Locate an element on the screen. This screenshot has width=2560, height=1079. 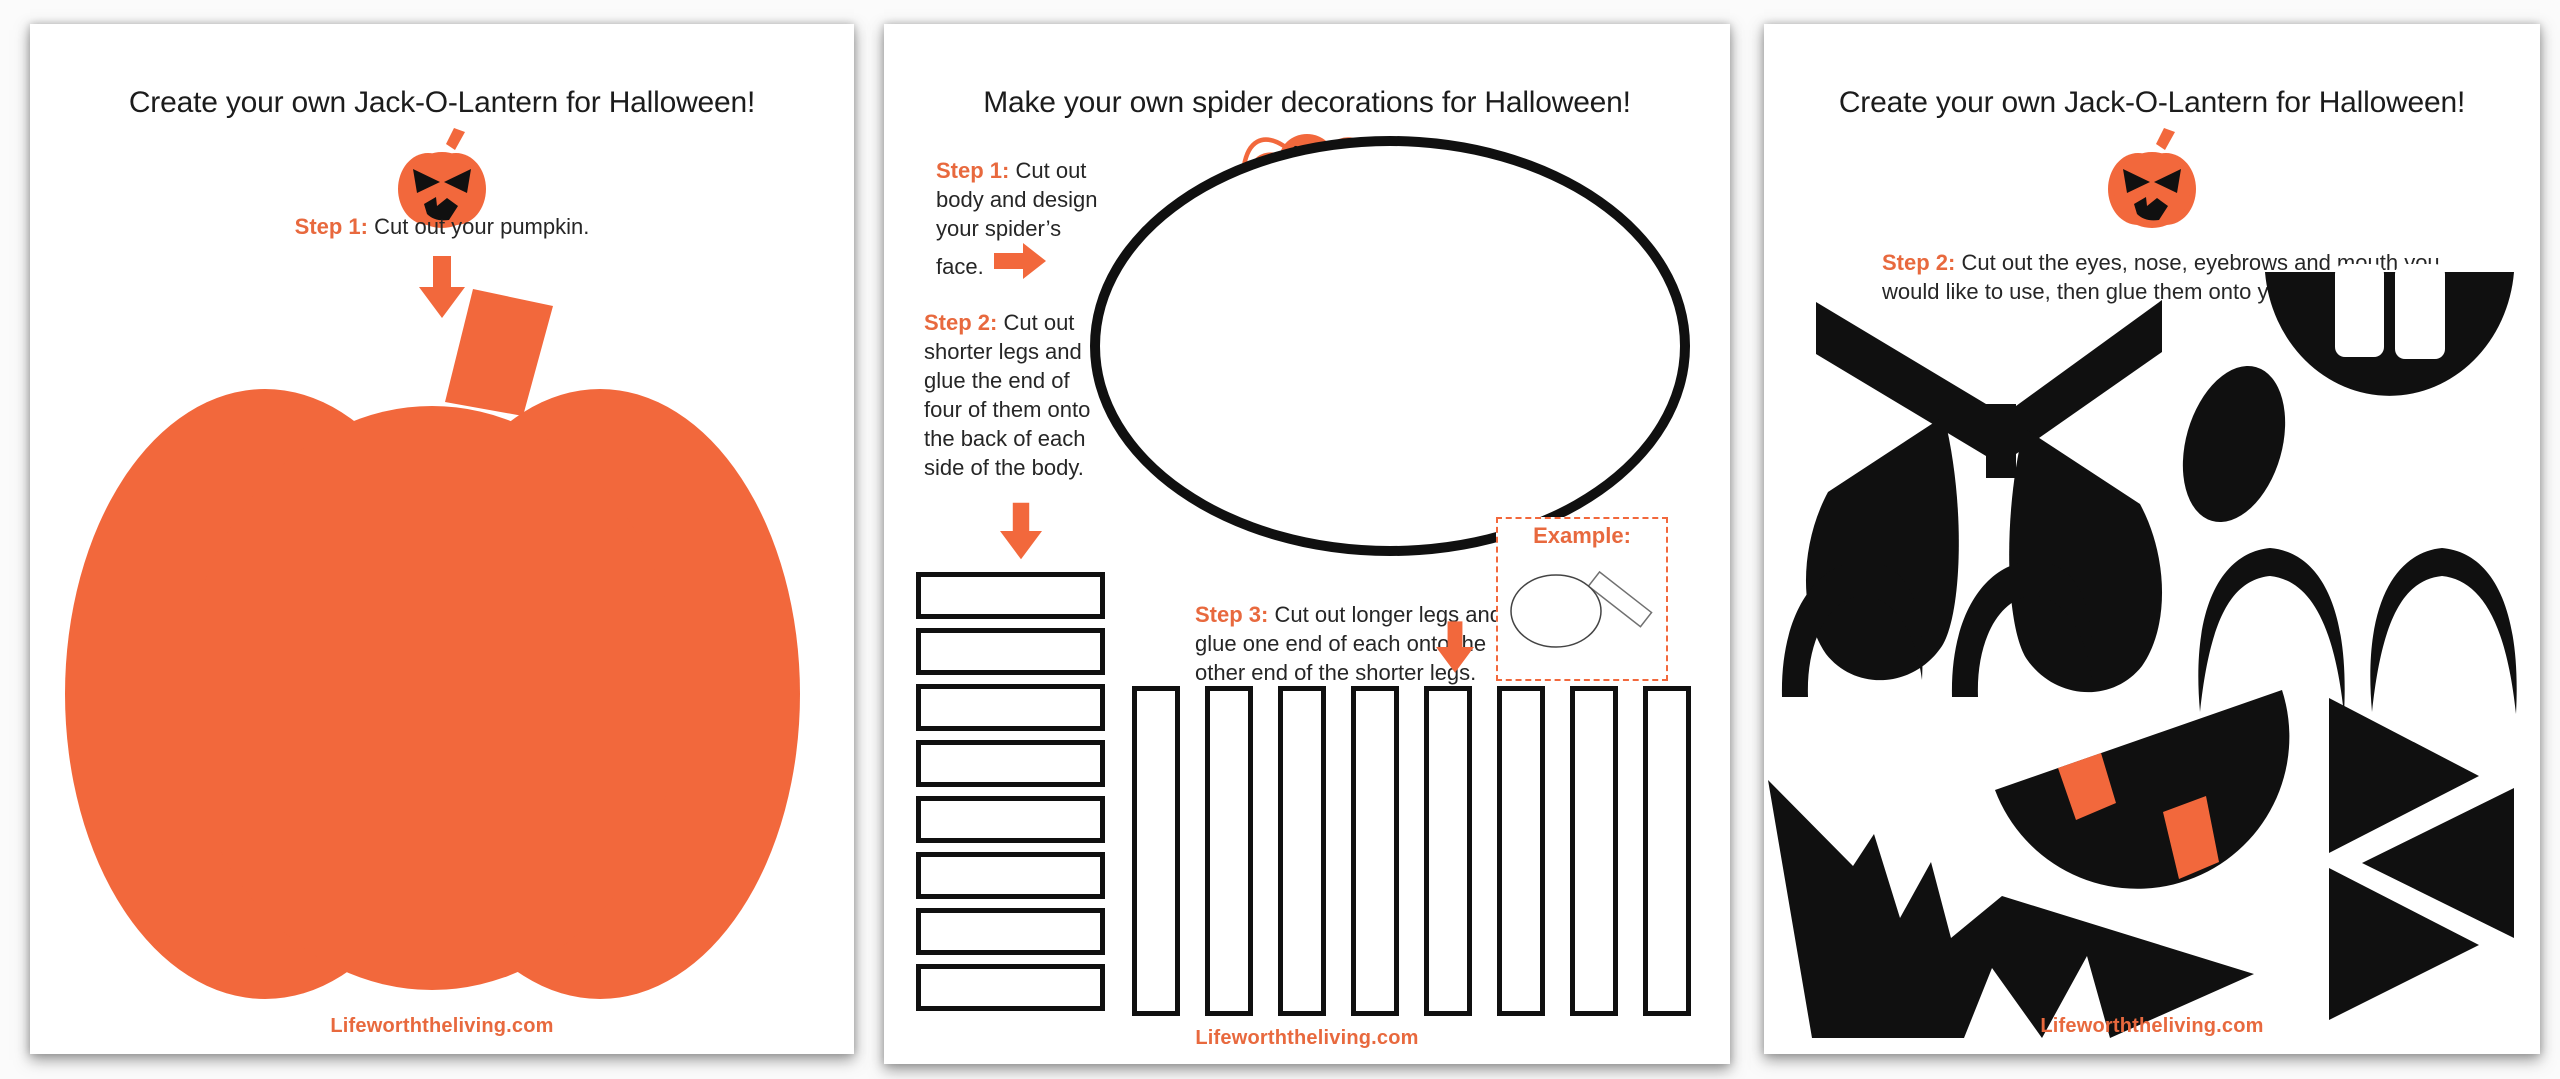
tooth-right-cutout is located at coordinates (2420, 311).